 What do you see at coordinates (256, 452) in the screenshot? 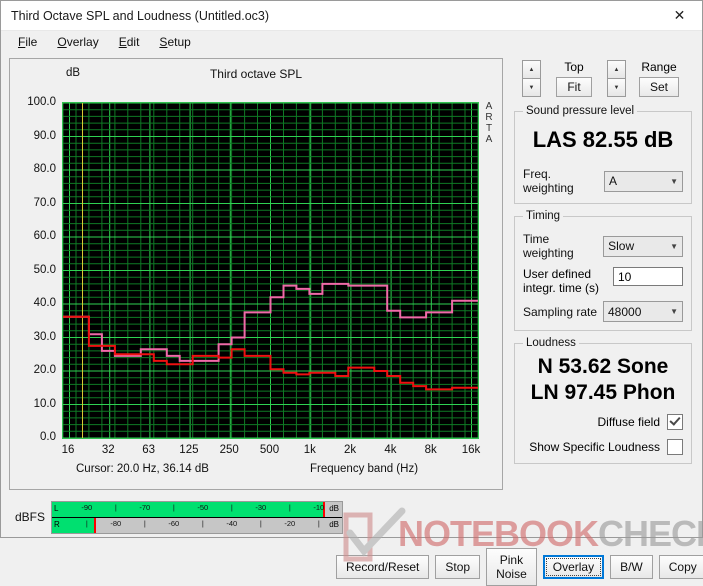
I see `x-axis-labels: 16 32 63 125 250 500 1k 2k 4k 8k 16k` at bounding box center [256, 452].